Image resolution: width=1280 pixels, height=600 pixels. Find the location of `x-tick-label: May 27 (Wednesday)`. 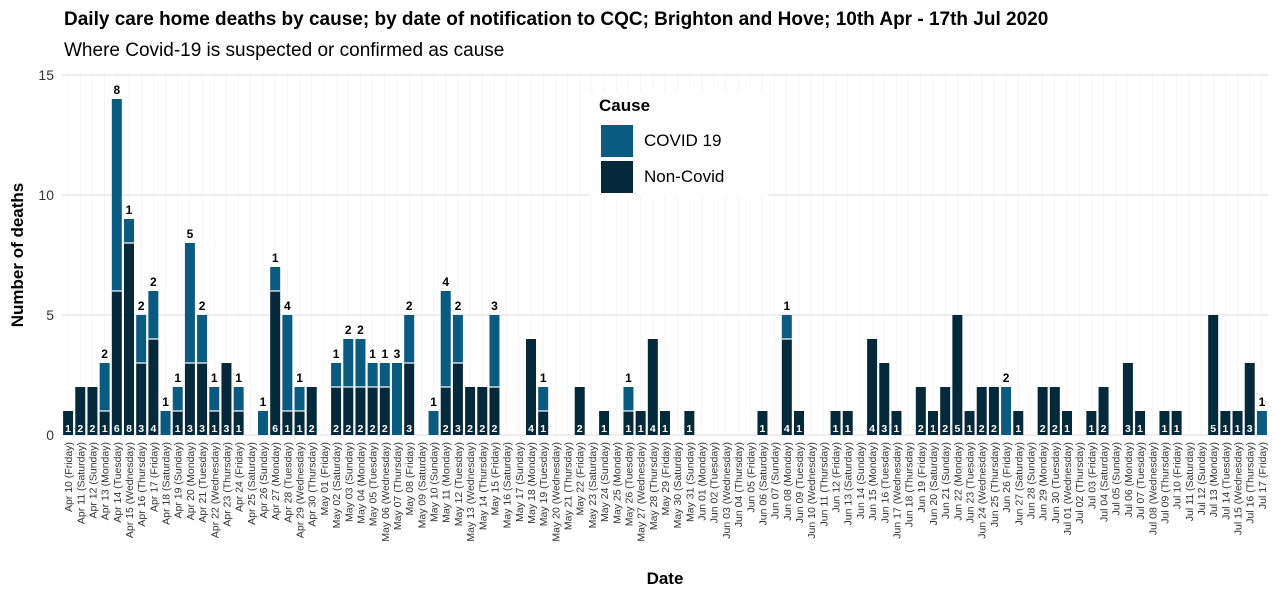

x-tick-label: May 27 (Wednesday) is located at coordinates (642, 492).